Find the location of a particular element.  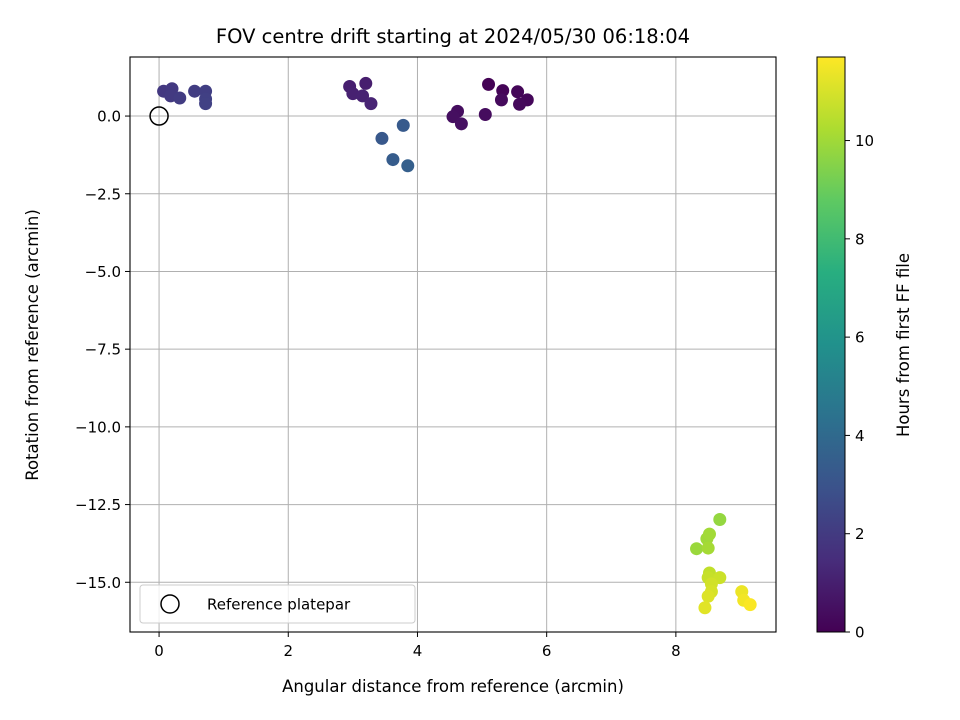

x-tick-label: 0 is located at coordinates (159, 651).